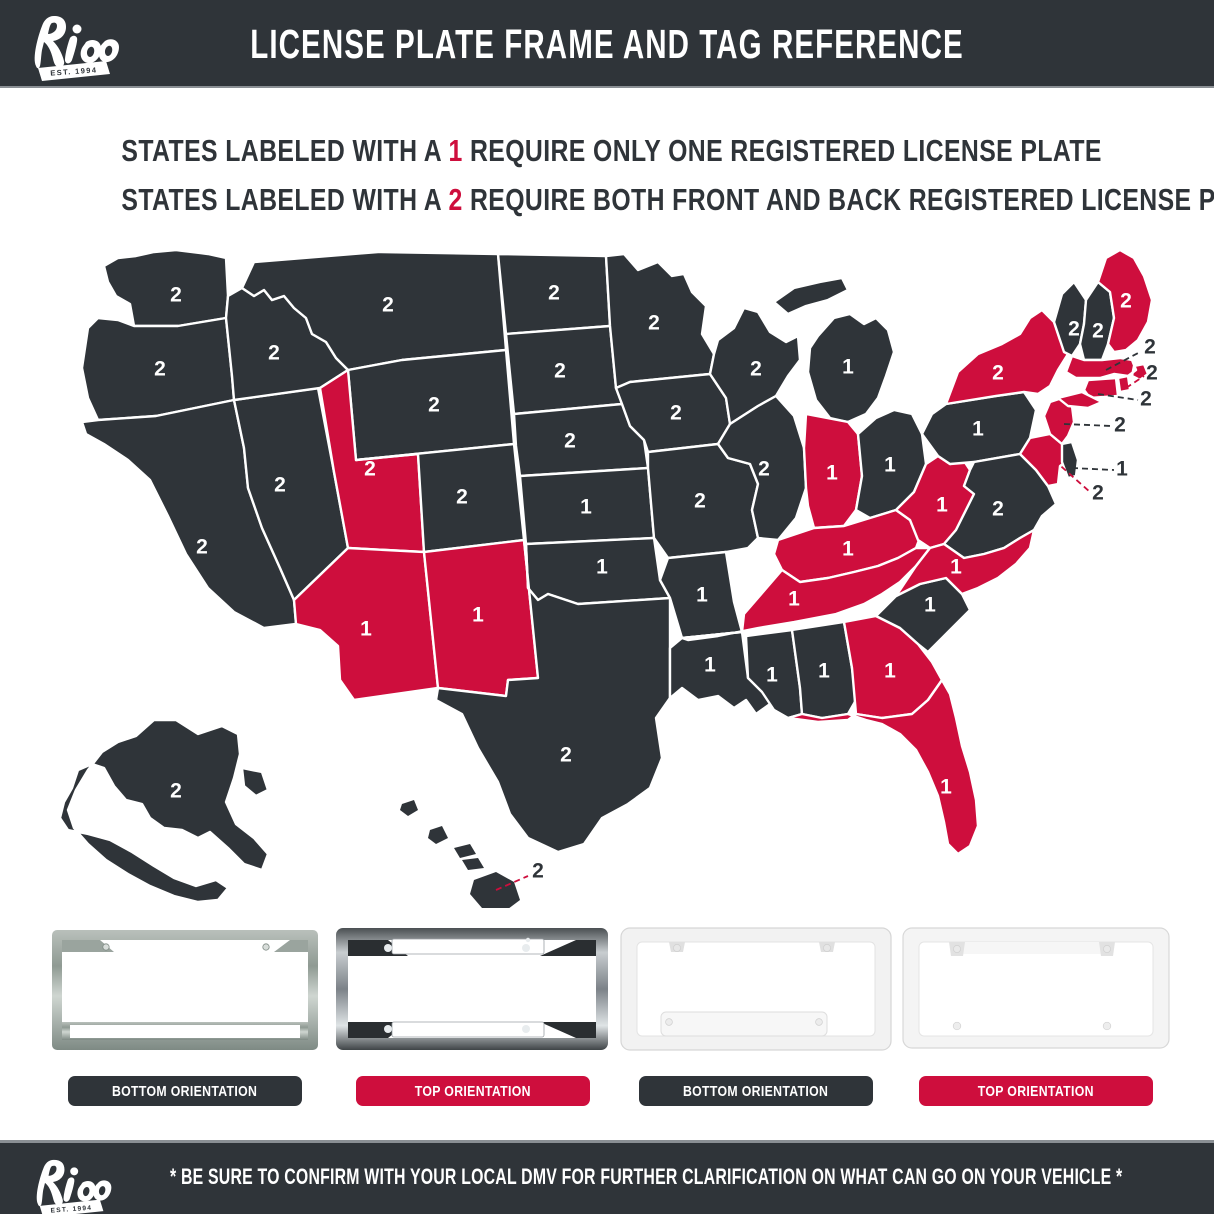 The height and width of the screenshot is (1225, 1214). What do you see at coordinates (607, 1141) in the screenshot?
I see `footer-divider` at bounding box center [607, 1141].